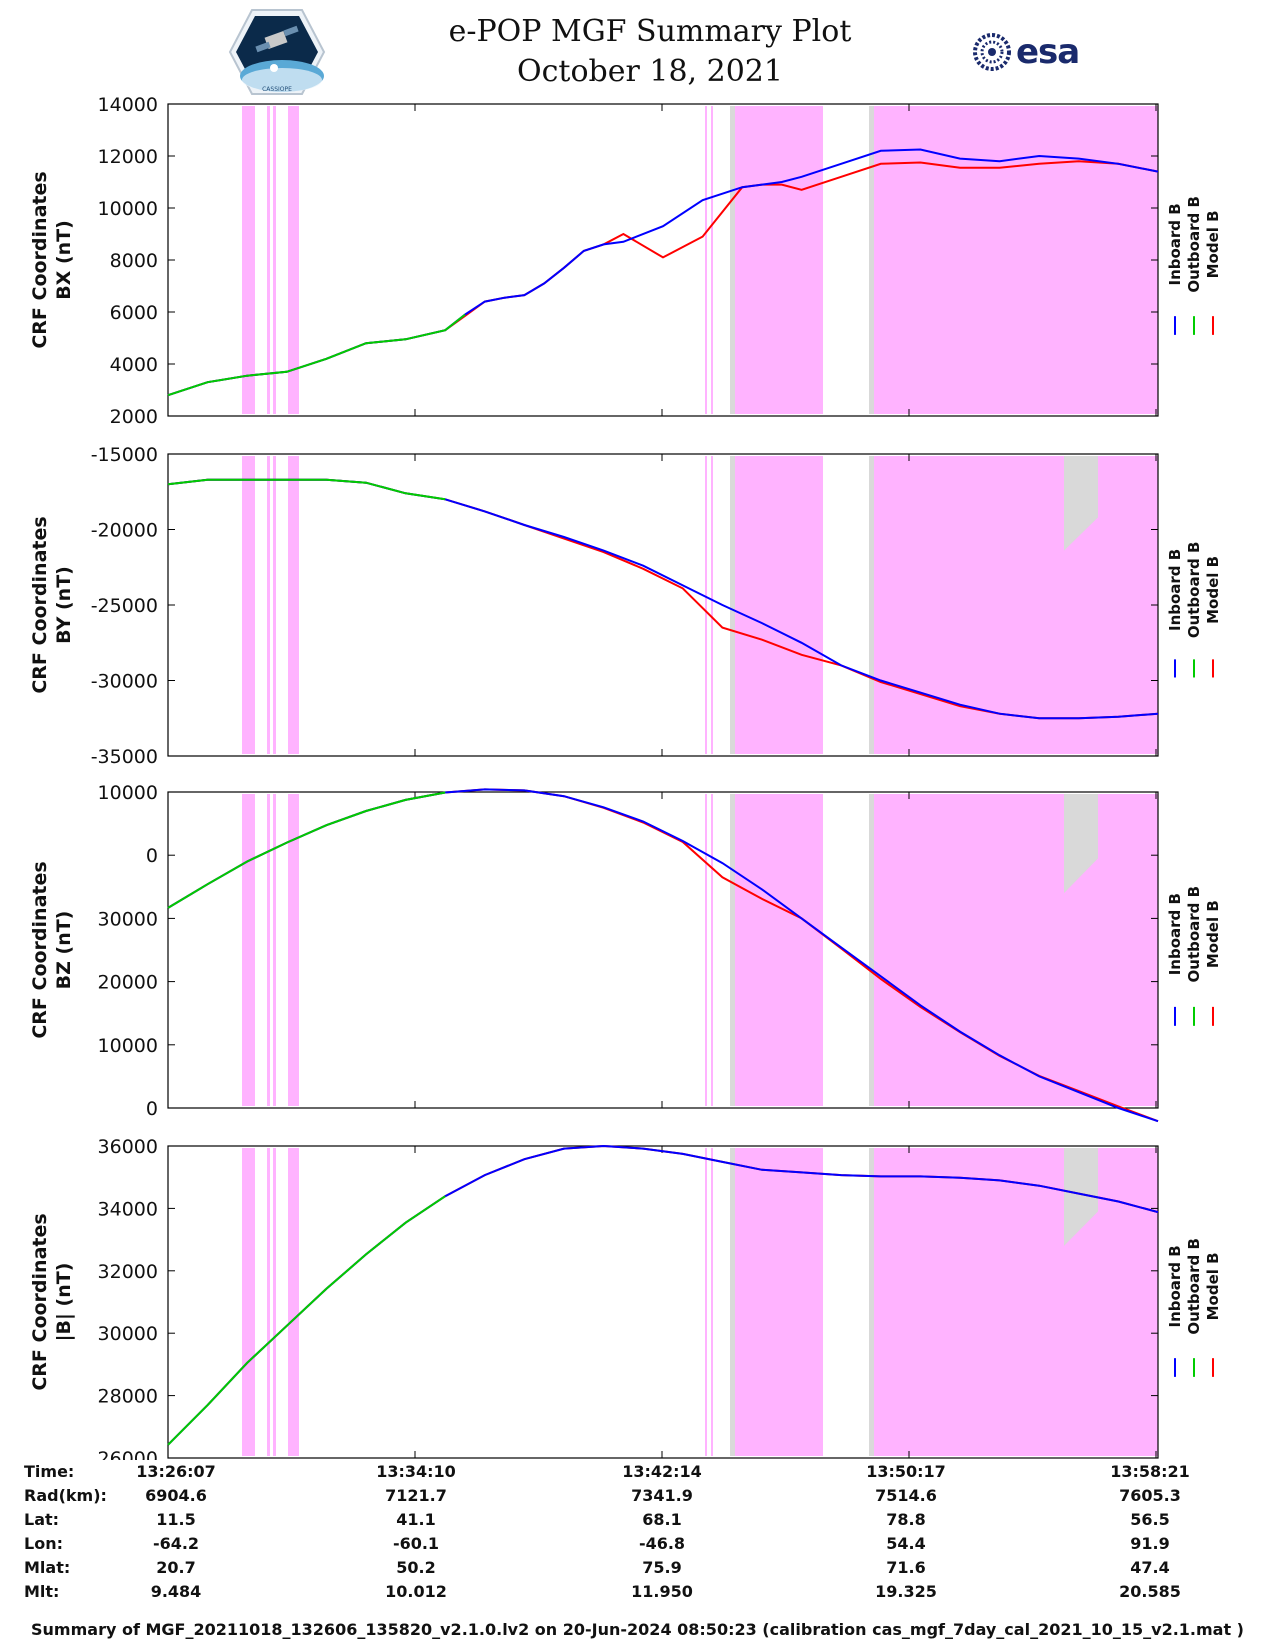  What do you see at coordinates (1150, 1543) in the screenshot?
I see `ephemeris-value: 91.9` at bounding box center [1150, 1543].